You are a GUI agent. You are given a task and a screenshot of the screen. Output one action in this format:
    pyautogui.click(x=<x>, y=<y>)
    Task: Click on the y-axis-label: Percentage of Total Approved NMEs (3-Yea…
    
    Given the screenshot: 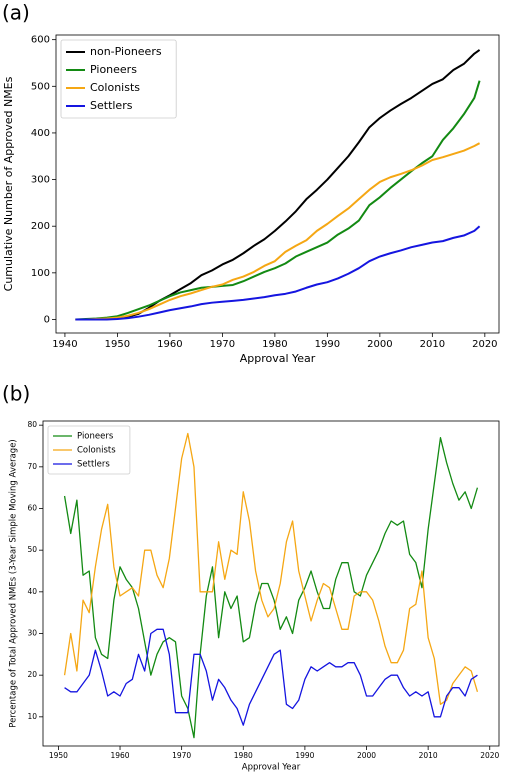 What is the action you would take?
    pyautogui.click(x=14, y=583)
    